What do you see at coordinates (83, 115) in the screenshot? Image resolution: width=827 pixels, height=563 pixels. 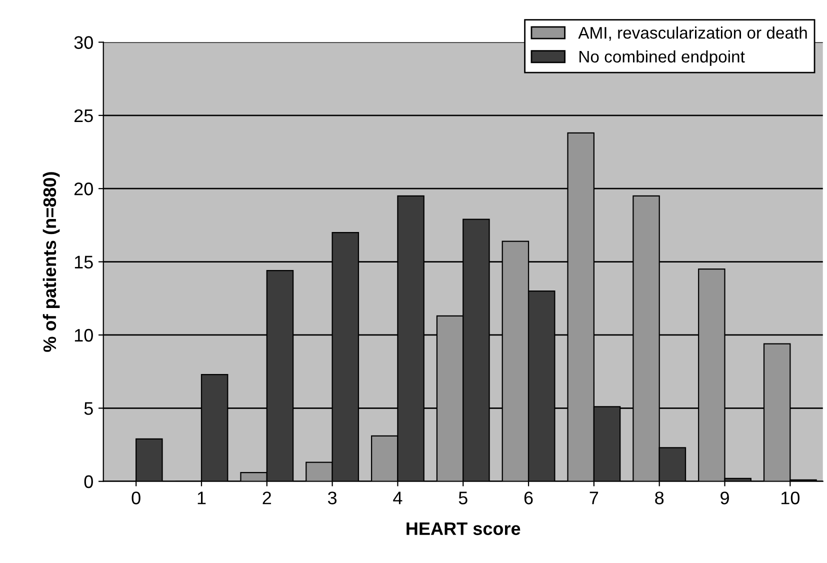 I see `y-tick-label: 25` at bounding box center [83, 115].